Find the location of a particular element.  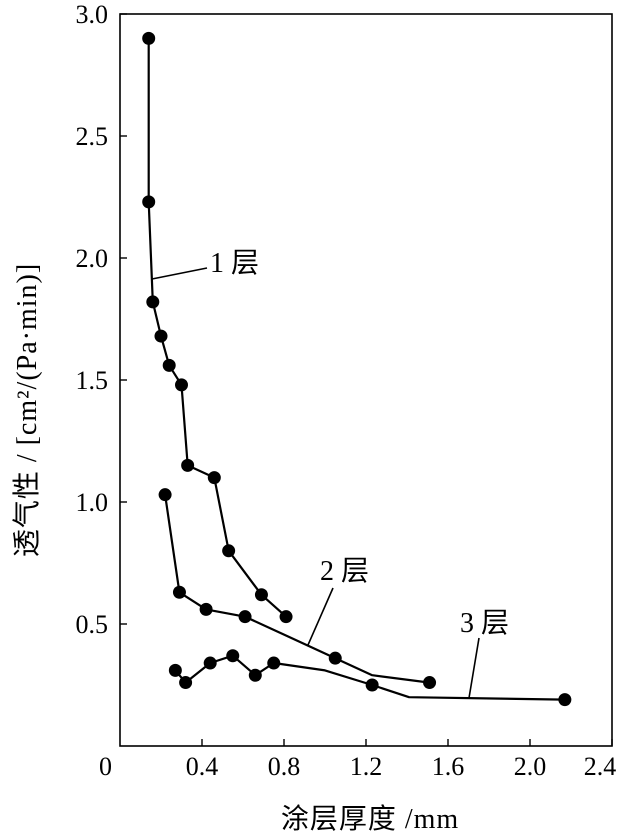

series-1-label: 1 层 is located at coordinates (234, 263).